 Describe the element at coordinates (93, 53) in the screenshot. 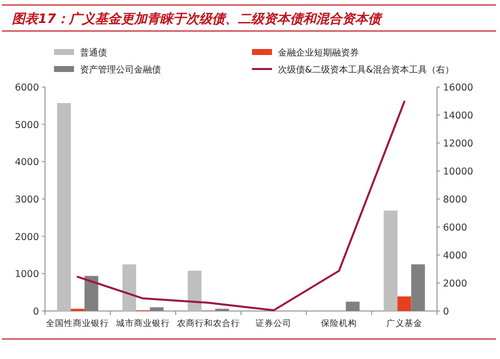

I see `legend-label: 普通债` at that location.